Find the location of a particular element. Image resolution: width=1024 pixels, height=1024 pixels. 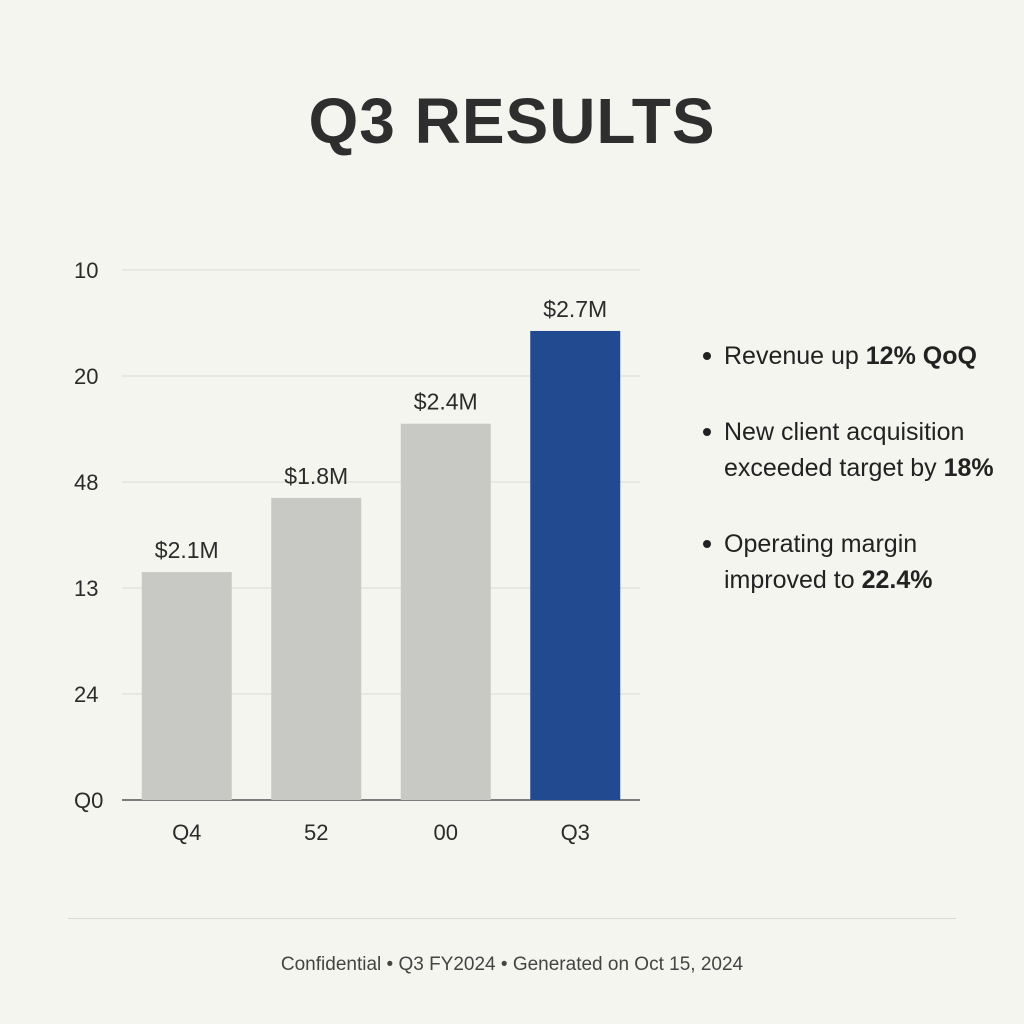

highlight-revenue: Revenue up 12% QoQ is located at coordinates (850, 356).